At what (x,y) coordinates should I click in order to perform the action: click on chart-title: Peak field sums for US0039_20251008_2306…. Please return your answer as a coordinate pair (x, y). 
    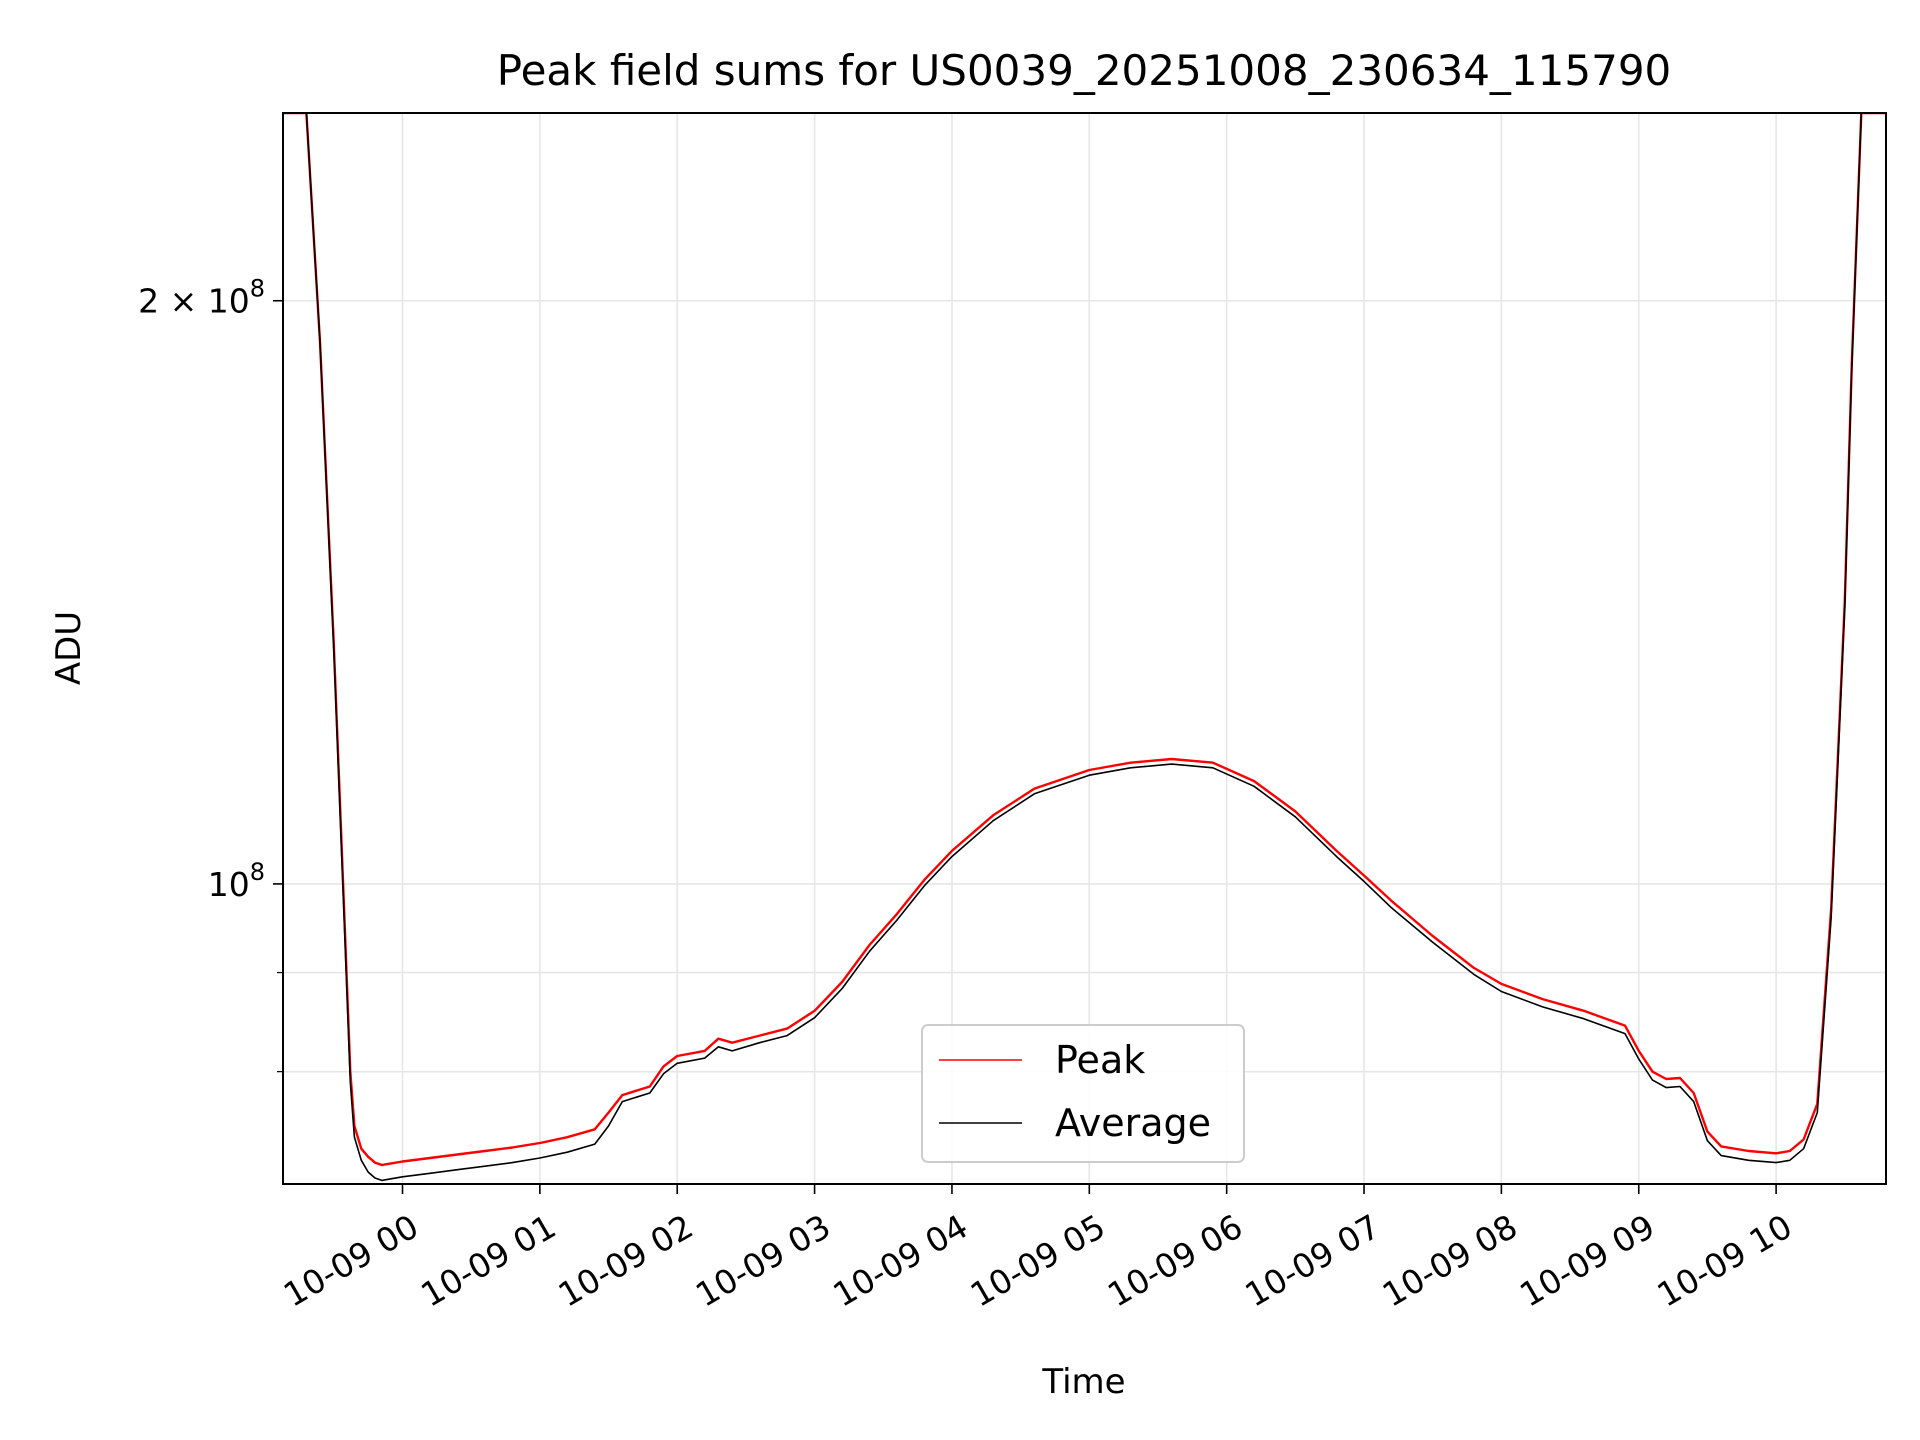
    Looking at the image, I should click on (1084, 70).